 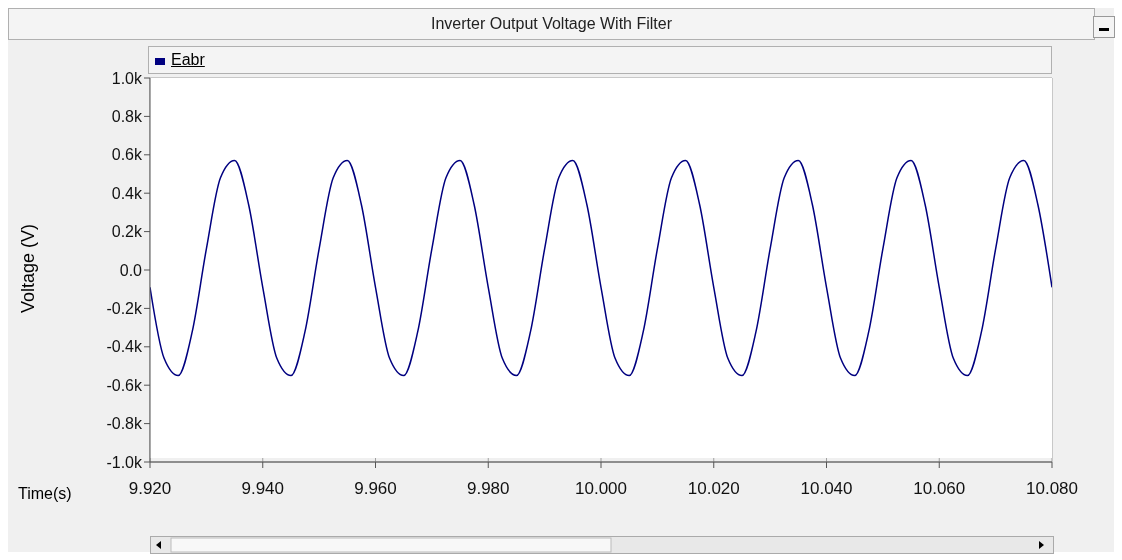 What do you see at coordinates (127, 117) in the screenshot?
I see `y-tick-label: 0.8k` at bounding box center [127, 117].